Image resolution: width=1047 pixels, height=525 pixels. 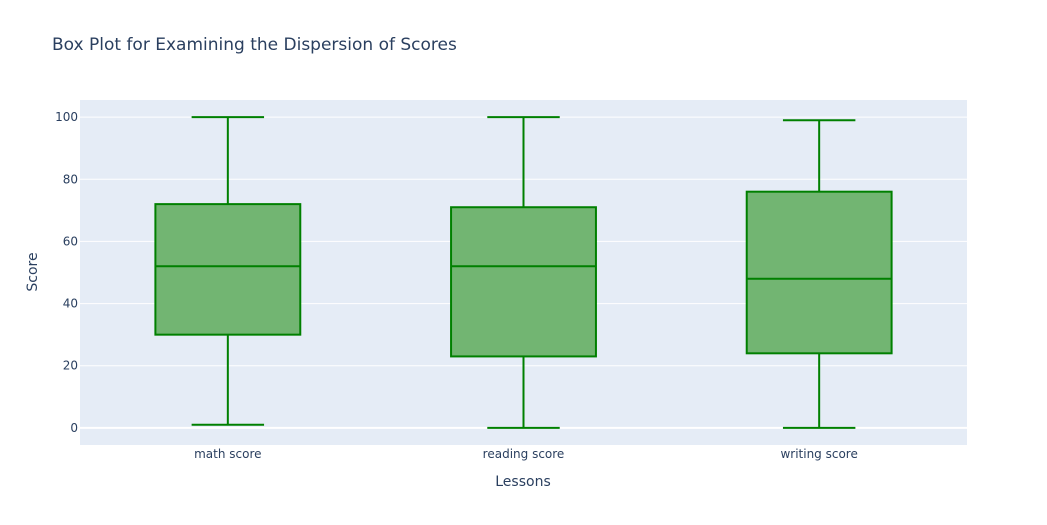 What do you see at coordinates (70, 241) in the screenshot?
I see `y-tick-label: 60` at bounding box center [70, 241].